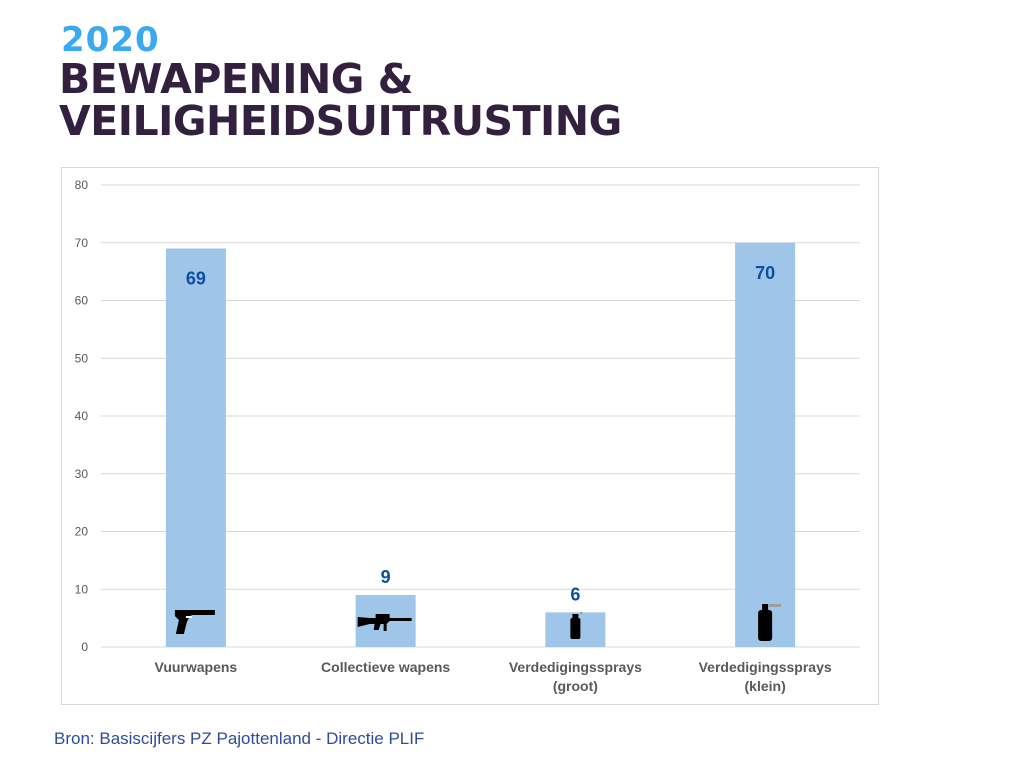 The height and width of the screenshot is (768, 1024). I want to click on year-heading: 2020, so click(110, 40).